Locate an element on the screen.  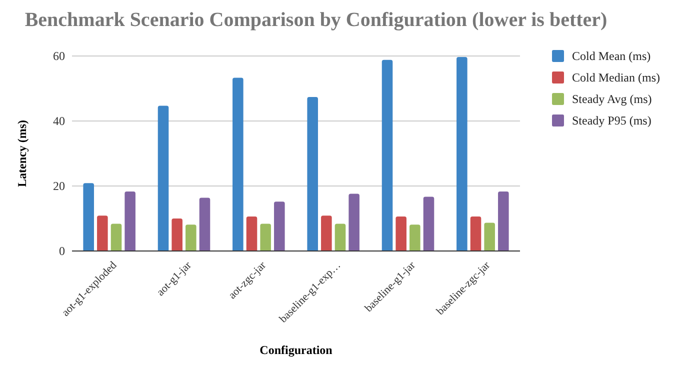
chart-title: Benchmark Scenario Comparison by Configuration (lower is better) is located at coordinates (316, 20).